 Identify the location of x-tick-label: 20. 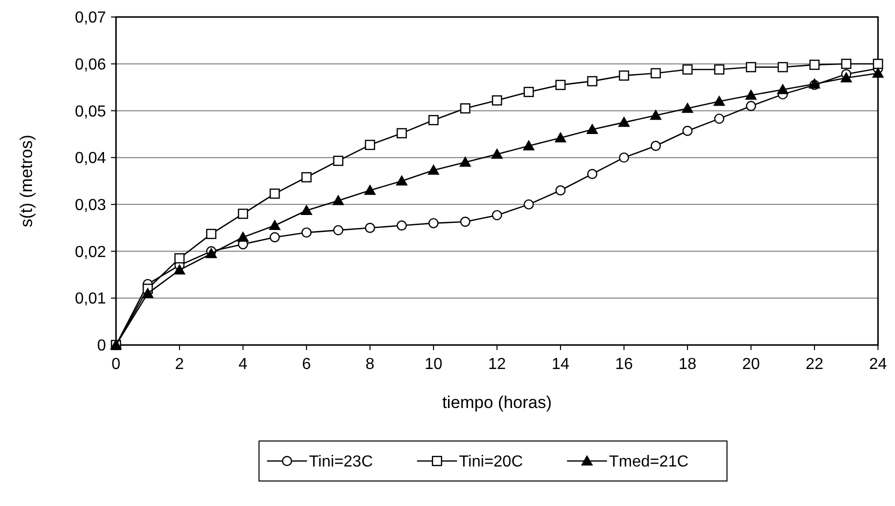
(751, 364).